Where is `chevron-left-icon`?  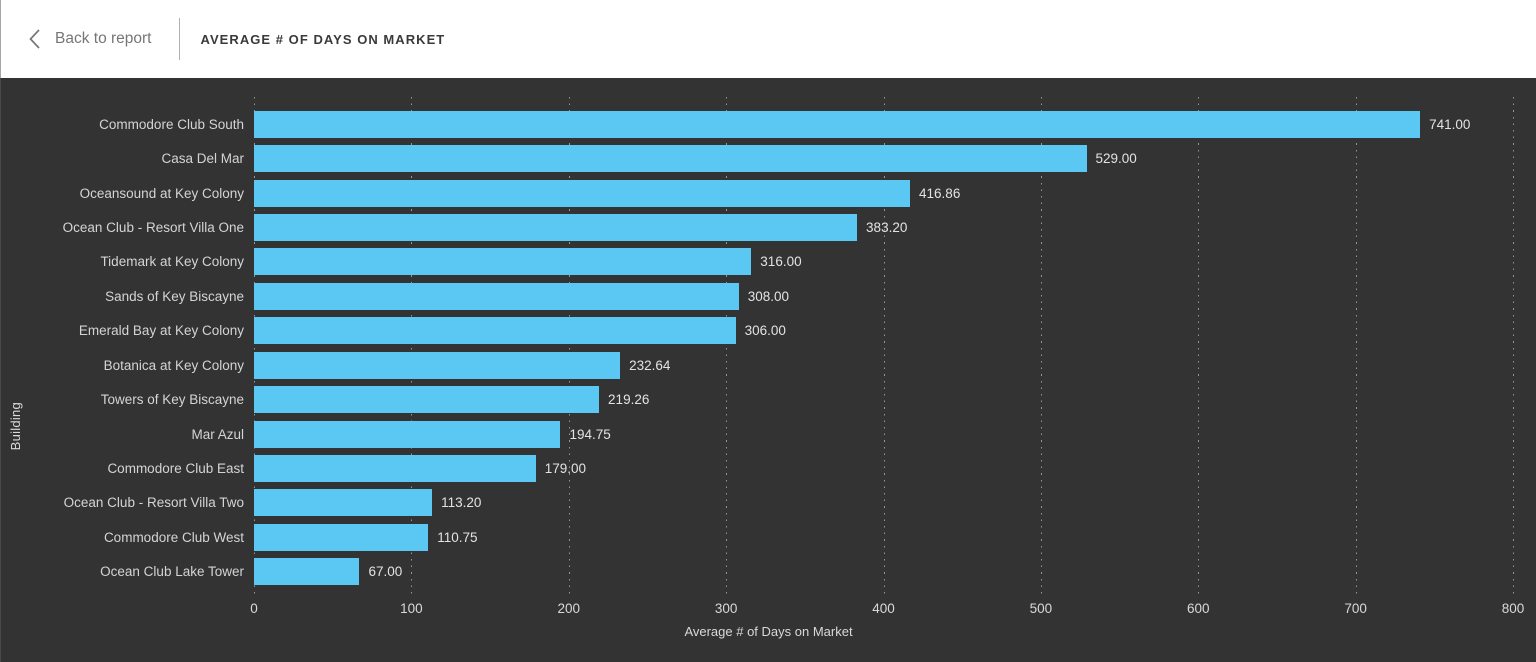
chevron-left-icon is located at coordinates (34, 39).